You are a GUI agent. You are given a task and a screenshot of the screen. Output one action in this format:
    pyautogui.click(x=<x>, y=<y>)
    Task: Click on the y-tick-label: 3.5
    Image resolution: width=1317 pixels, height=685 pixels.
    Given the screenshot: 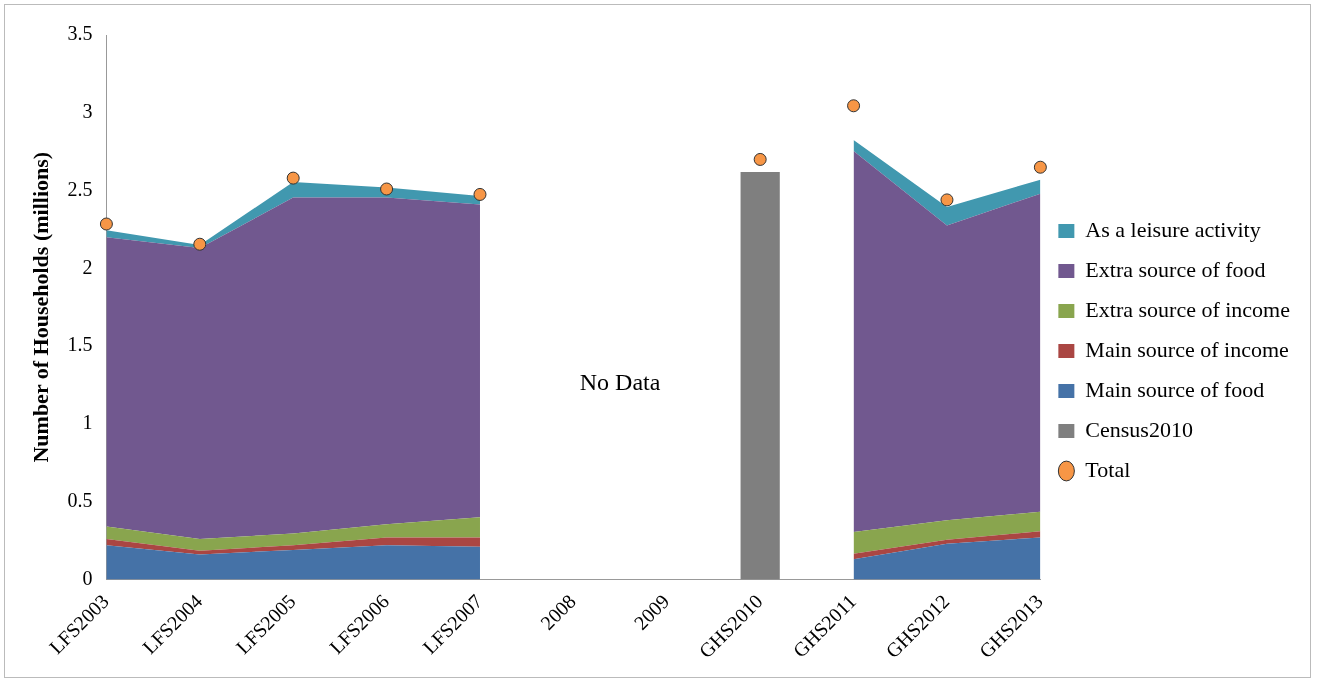 What is the action you would take?
    pyautogui.click(x=80, y=33)
    